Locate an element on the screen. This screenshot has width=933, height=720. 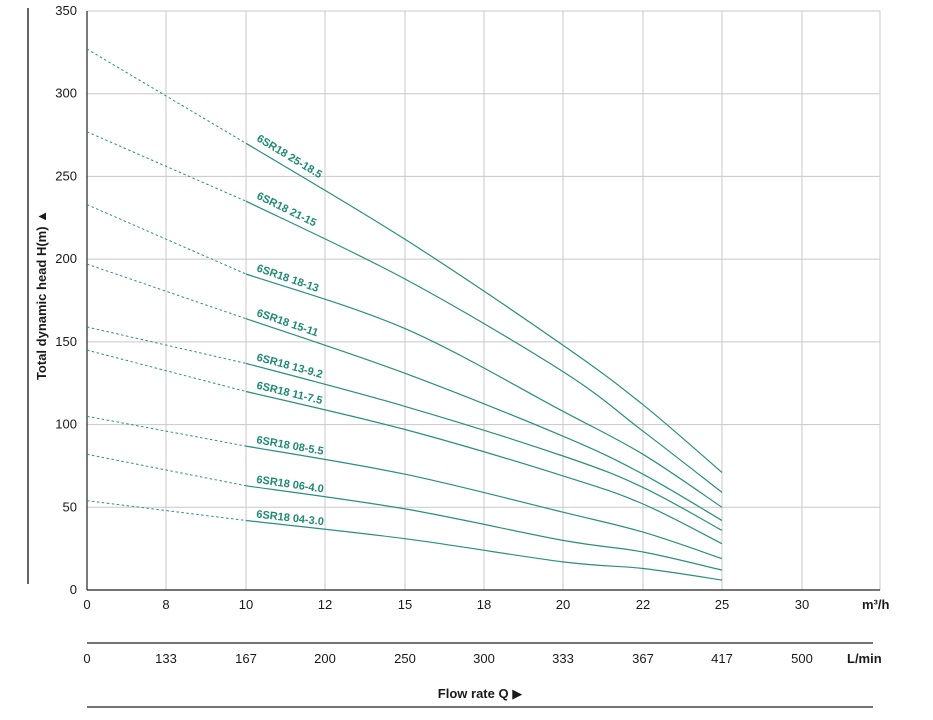
x-tick-label-primary: 8 is located at coordinates (165, 604).